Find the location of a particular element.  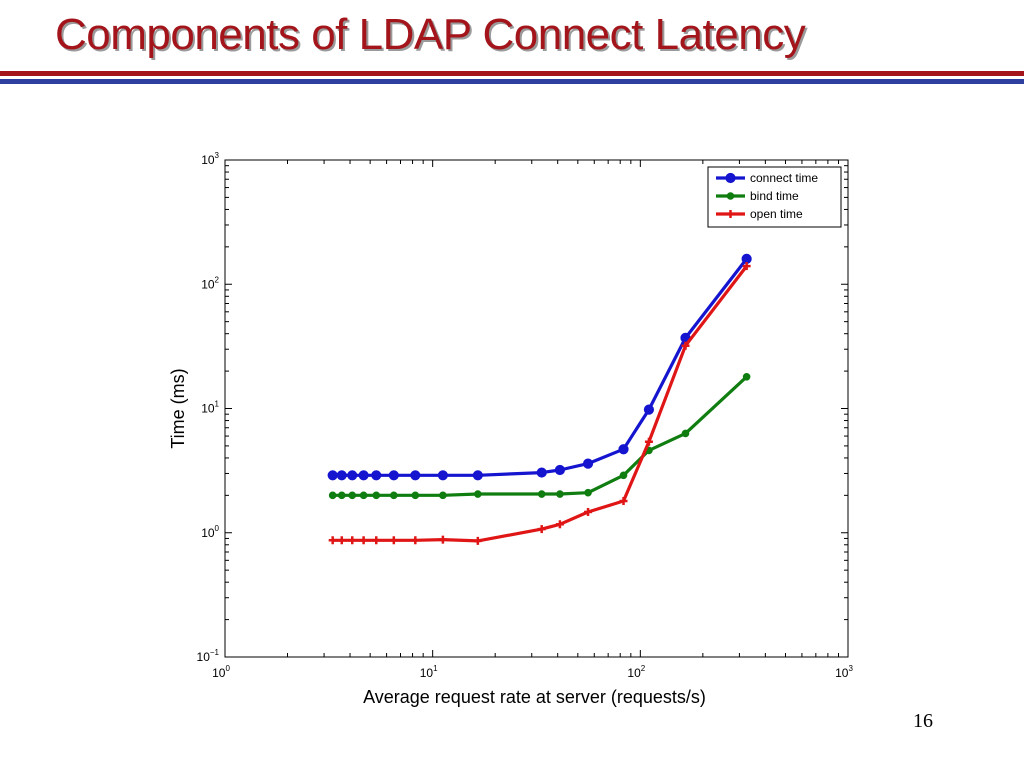

legend-label: bind time is located at coordinates (774, 196).